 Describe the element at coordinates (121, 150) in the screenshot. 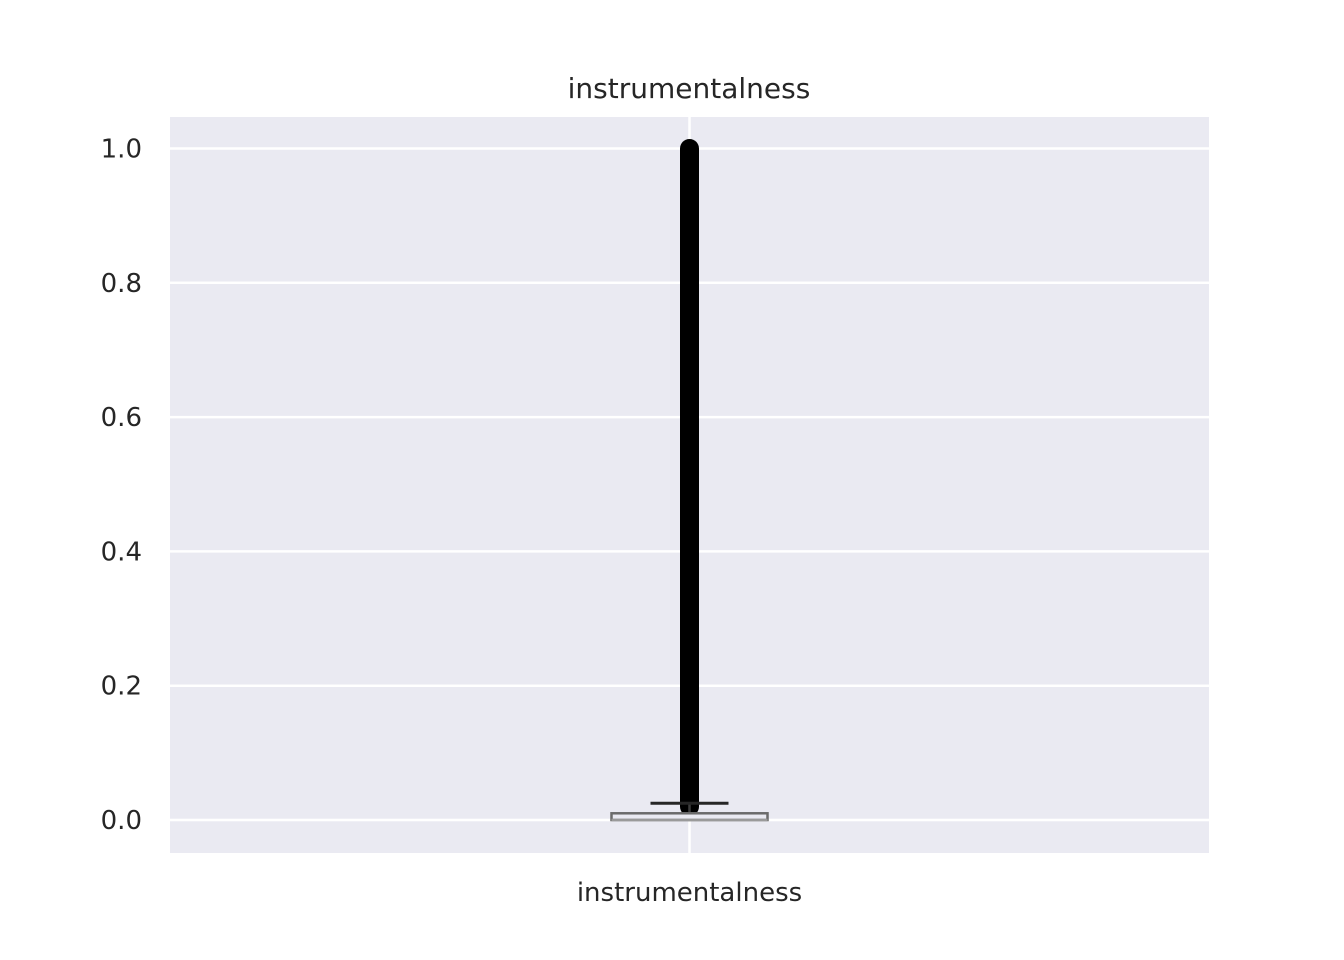

I see `y-tick-label: 1.0` at that location.